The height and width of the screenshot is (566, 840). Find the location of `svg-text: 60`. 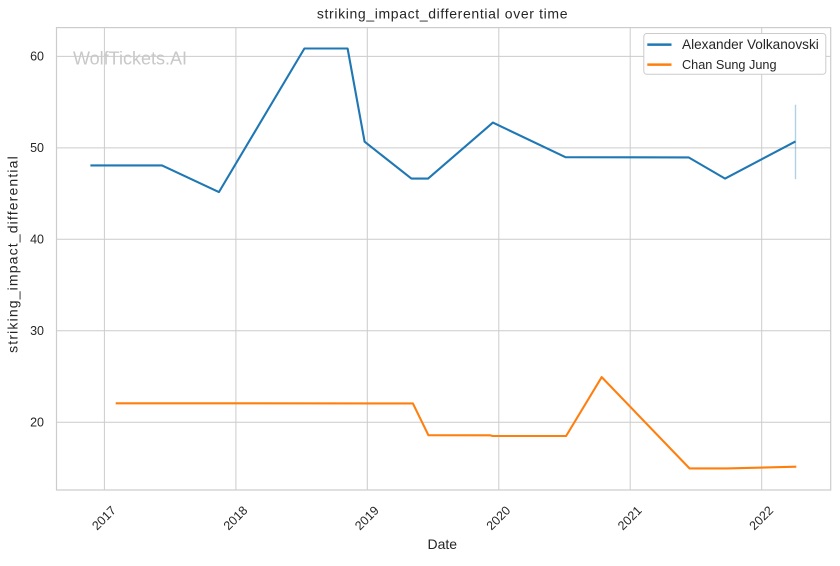

svg-text: 60 is located at coordinates (37, 57).